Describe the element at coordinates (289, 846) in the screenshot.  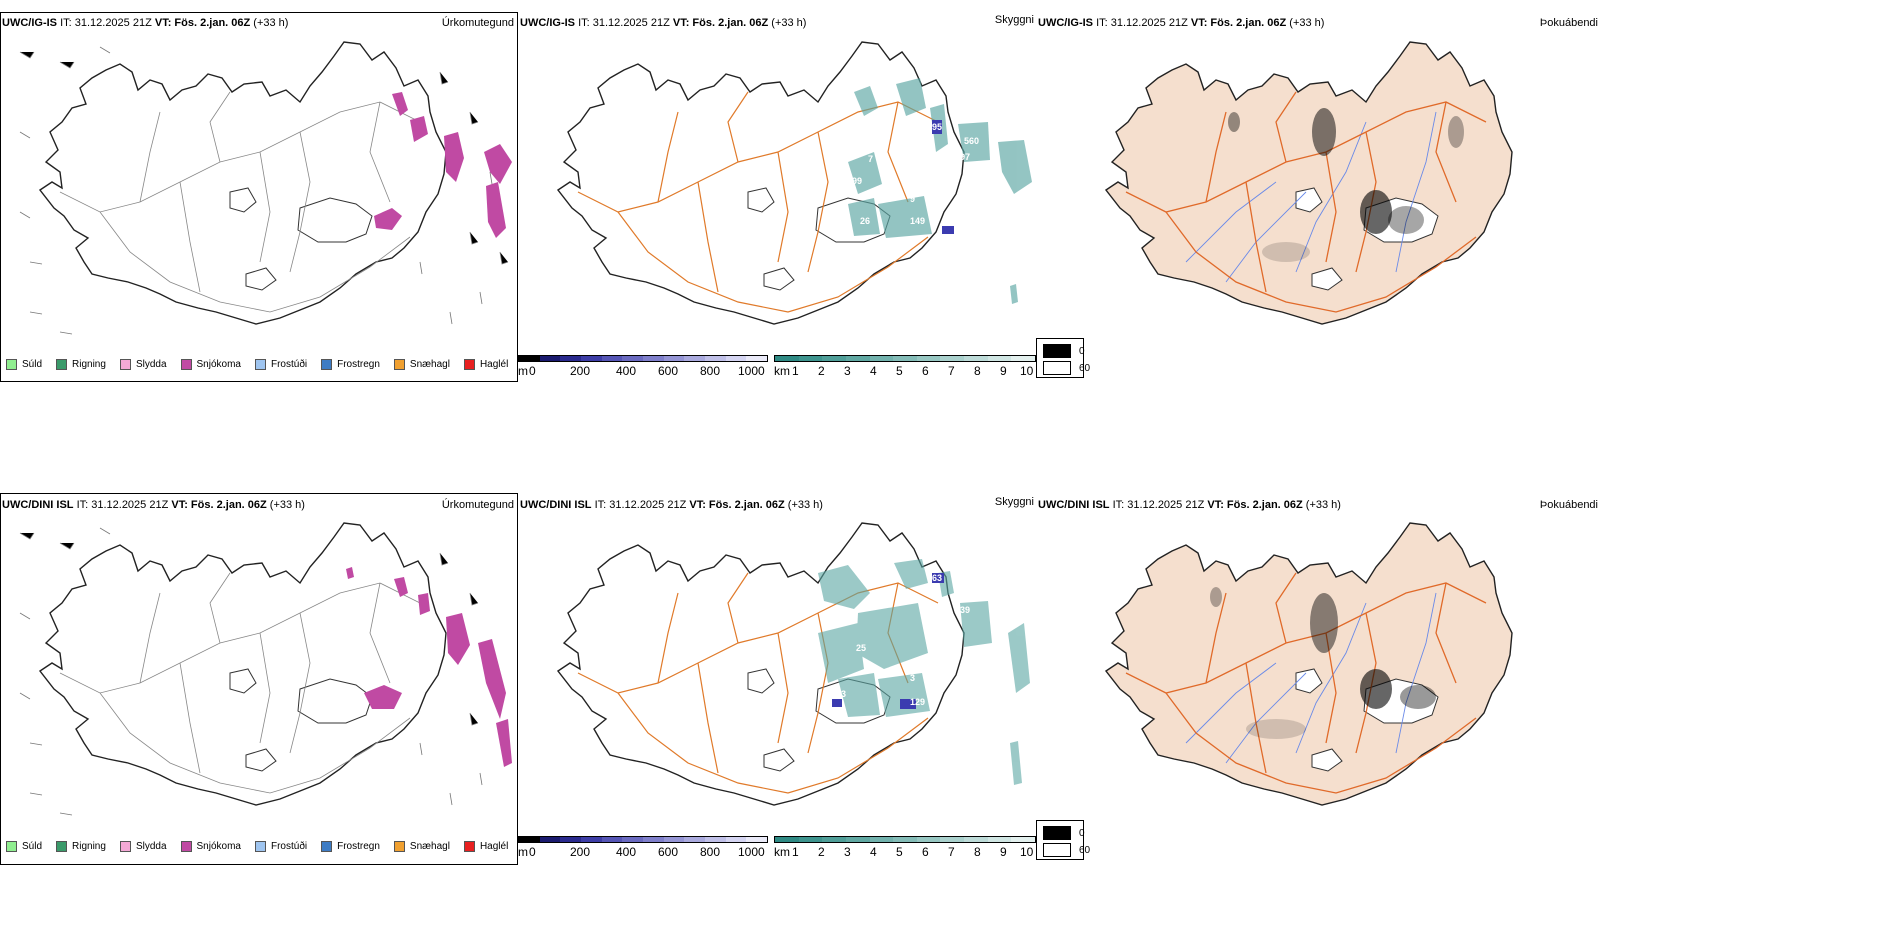
I see `legend-label: Frostúði` at that location.